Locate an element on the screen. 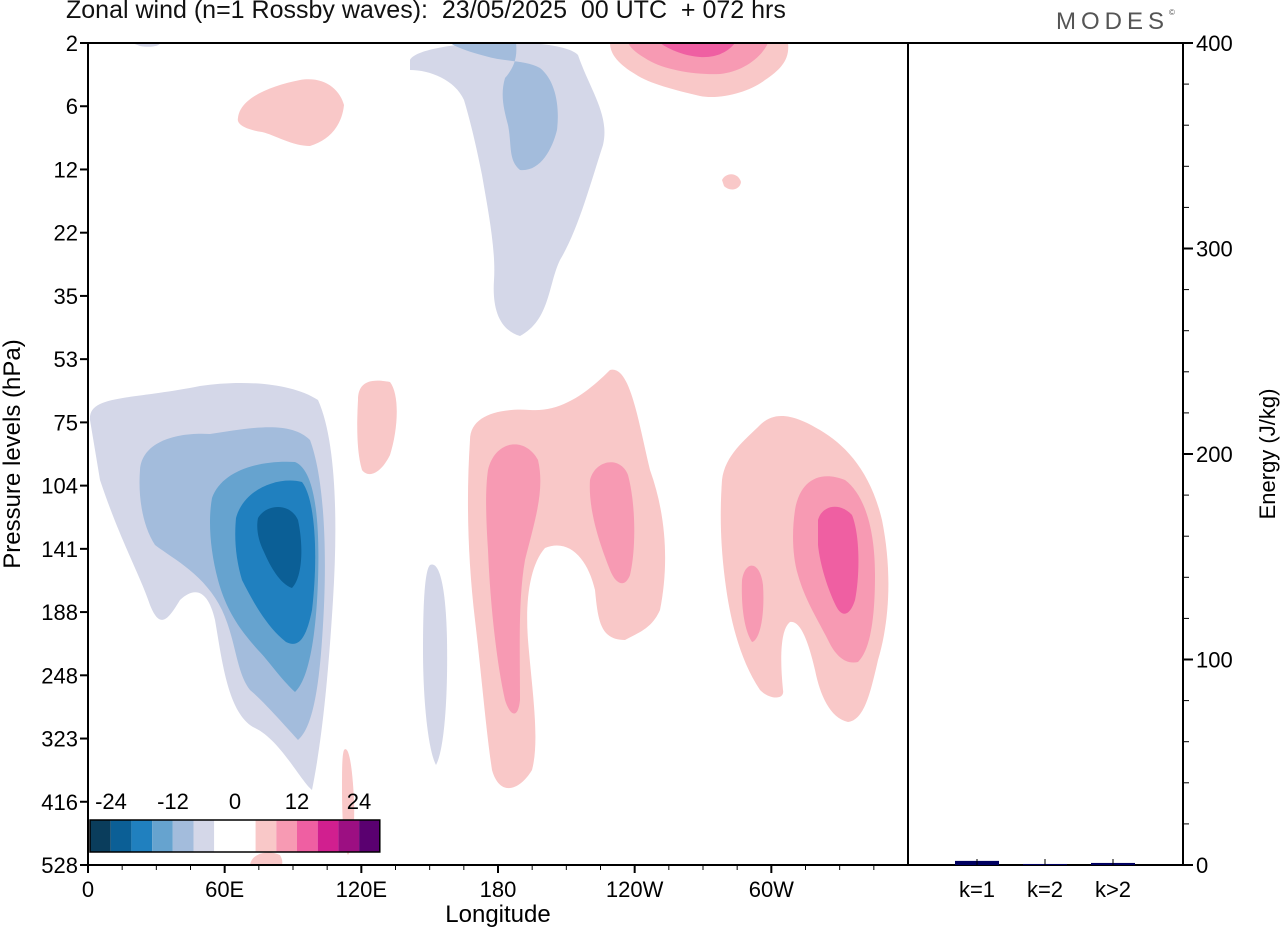  energy-tick-label: 100 is located at coordinates (1214, 660).